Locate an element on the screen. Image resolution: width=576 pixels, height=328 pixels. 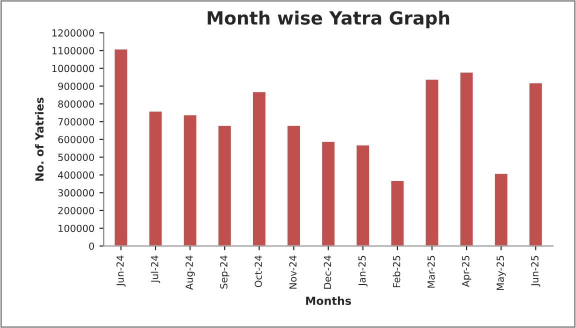
y-tick-label: 1000000 is located at coordinates (73, 68).